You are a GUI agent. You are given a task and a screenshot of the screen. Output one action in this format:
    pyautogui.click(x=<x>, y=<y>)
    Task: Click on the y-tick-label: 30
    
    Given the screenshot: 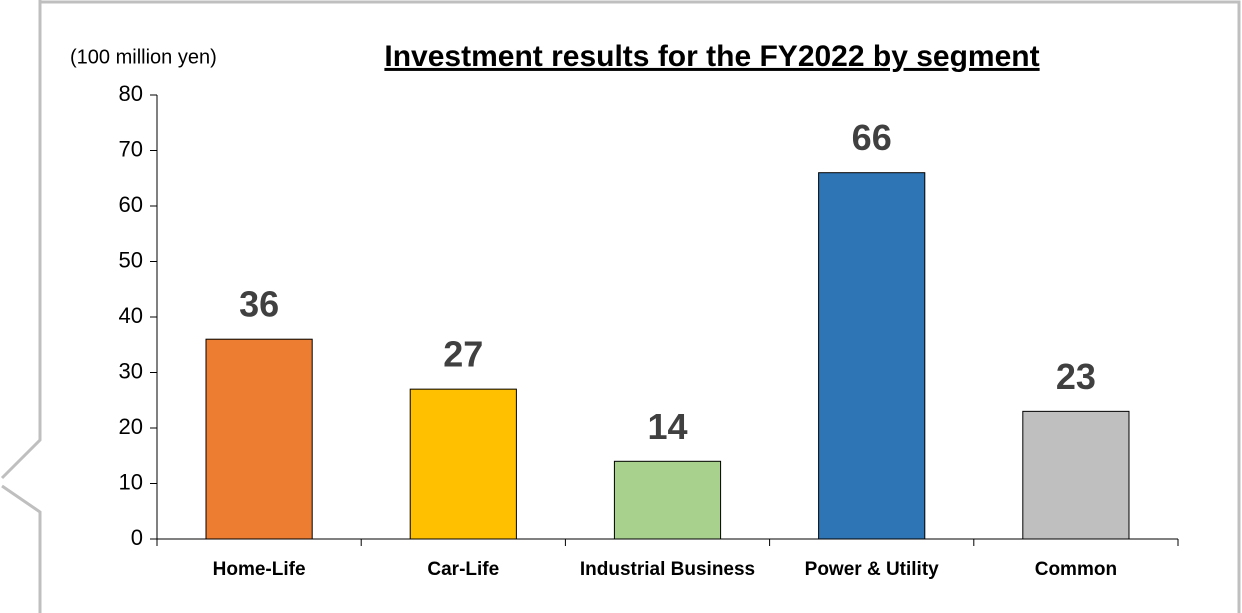 What is the action you would take?
    pyautogui.click(x=131, y=370)
    